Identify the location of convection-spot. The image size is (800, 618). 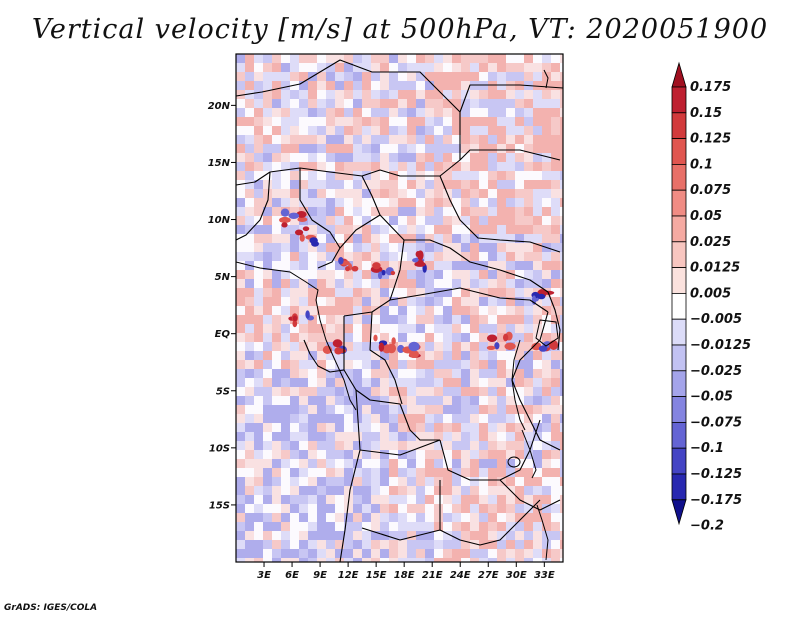
(381, 347).